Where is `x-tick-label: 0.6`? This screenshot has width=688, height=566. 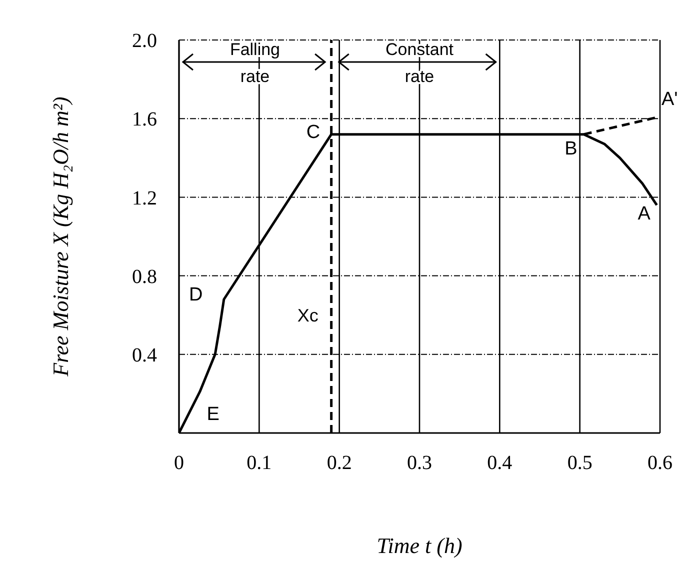
x-tick-label: 0.6 is located at coordinates (660, 463).